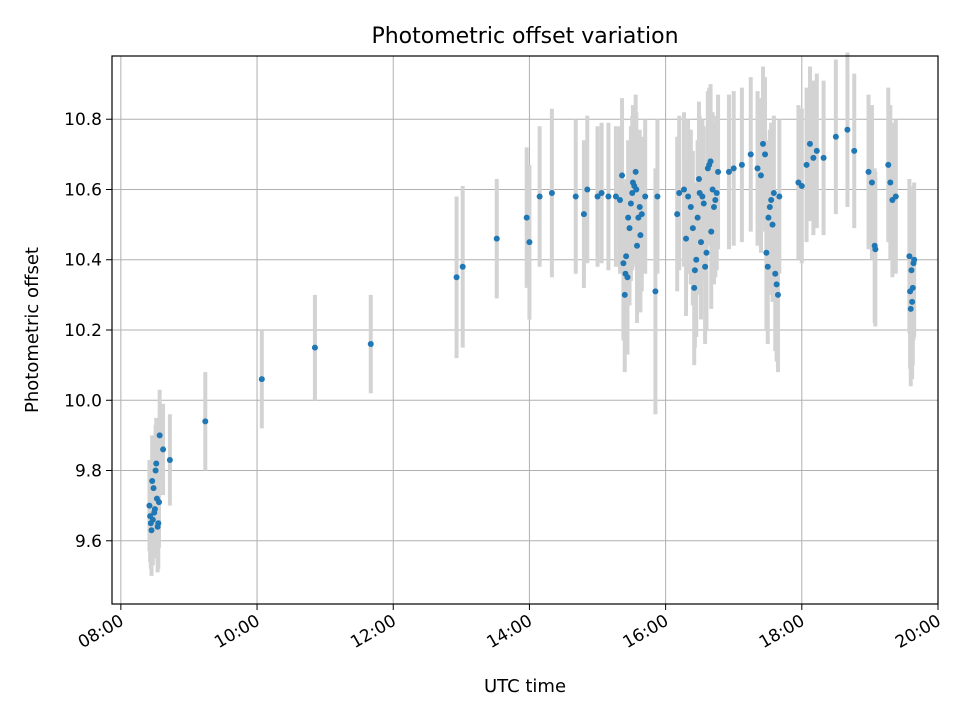 The image size is (960, 720). Describe the element at coordinates (83, 331) in the screenshot. I see `y-tick-label: 10.2` at that location.